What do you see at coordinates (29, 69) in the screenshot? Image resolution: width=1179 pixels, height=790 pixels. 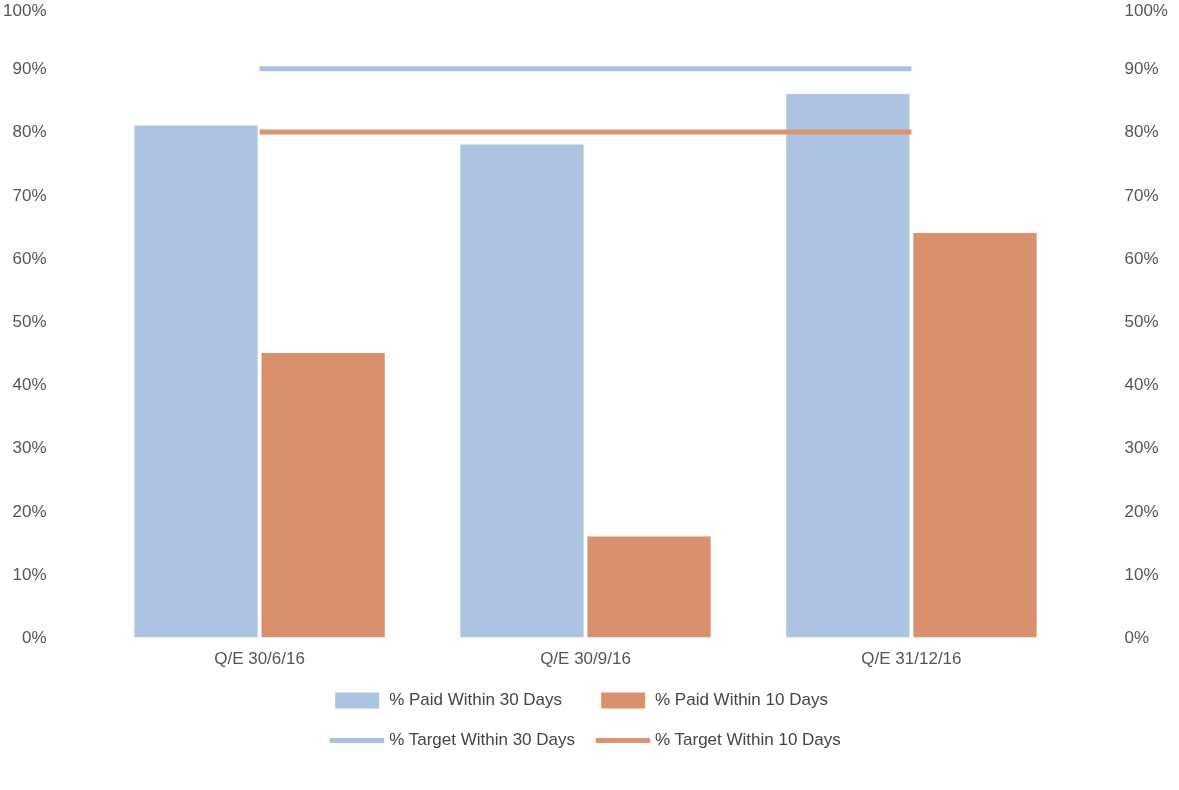 I see `y-tick-label: 90%` at bounding box center [29, 69].